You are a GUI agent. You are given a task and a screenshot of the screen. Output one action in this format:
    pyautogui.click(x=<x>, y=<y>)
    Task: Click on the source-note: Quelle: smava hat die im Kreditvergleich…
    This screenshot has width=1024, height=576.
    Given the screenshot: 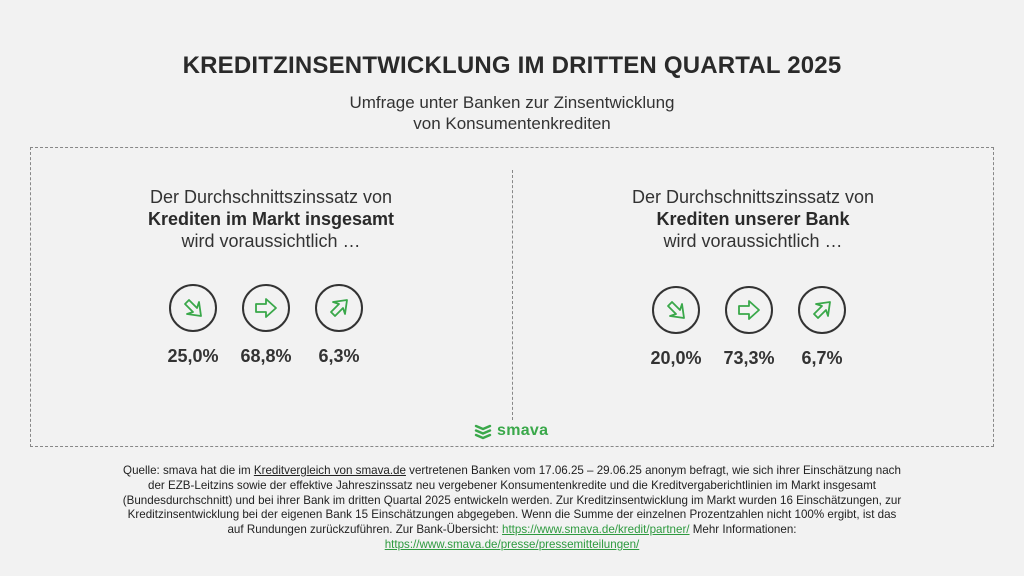 What is the action you would take?
    pyautogui.click(x=512, y=508)
    